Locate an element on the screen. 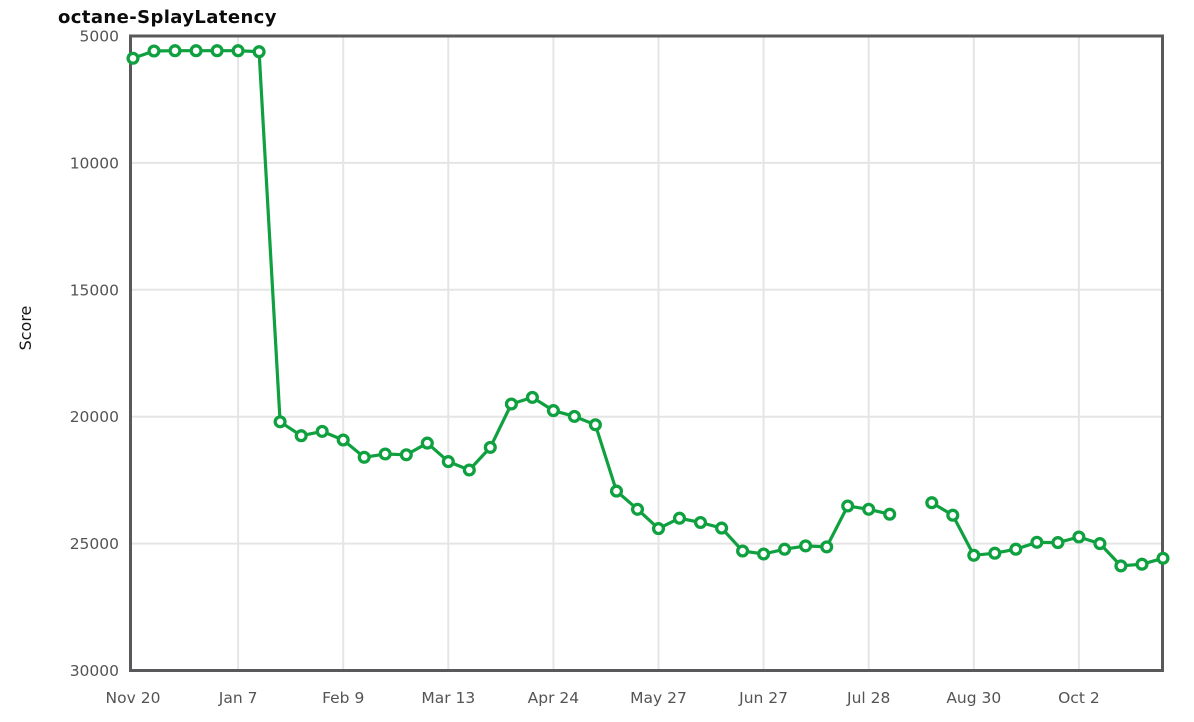 Image resolution: width=1194 pixels, height=722 pixels. y-tick-label: 20000 is located at coordinates (94, 417).